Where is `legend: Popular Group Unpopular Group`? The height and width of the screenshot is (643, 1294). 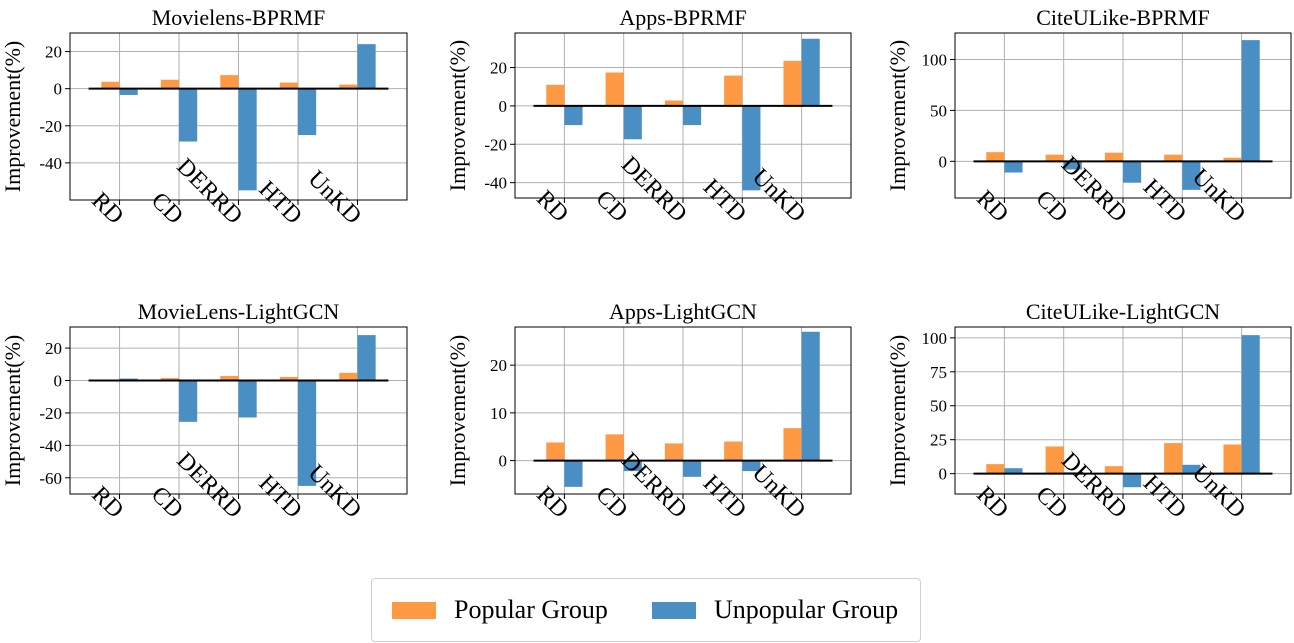
legend: Popular Group Unpopular Group is located at coordinates (646, 610).